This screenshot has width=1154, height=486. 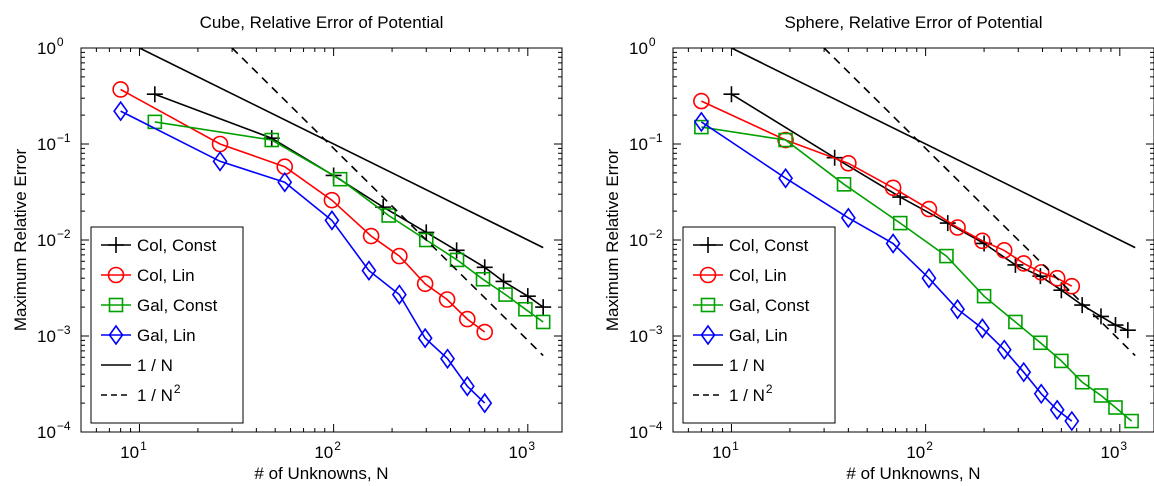 What do you see at coordinates (656, 426) in the screenshot?
I see `y-tick-exponent: −4` at bounding box center [656, 426].